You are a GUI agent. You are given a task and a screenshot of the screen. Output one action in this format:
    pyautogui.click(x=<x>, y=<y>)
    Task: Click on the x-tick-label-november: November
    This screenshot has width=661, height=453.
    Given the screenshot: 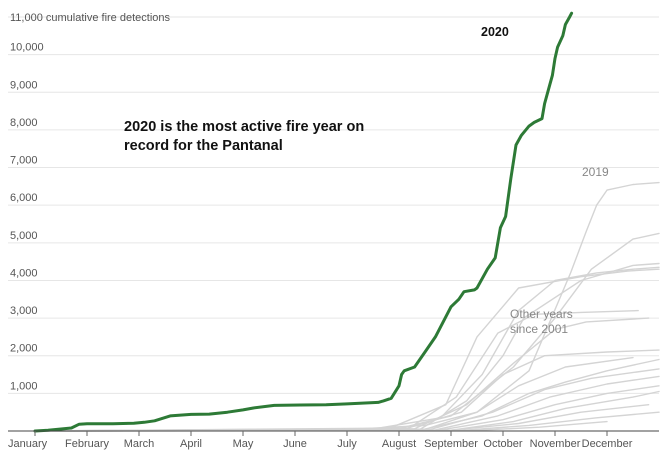 What is the action you would take?
    pyautogui.click(x=555, y=444)
    